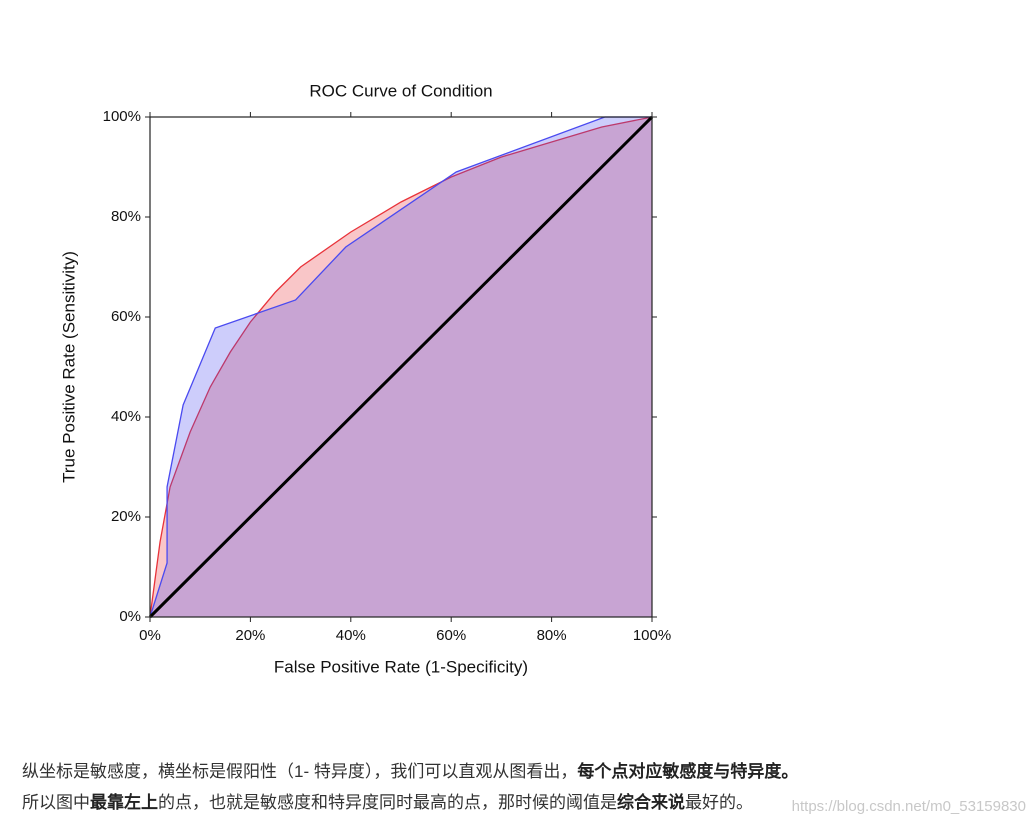  I want to click on x-tick-label: 20%, so click(250, 635).